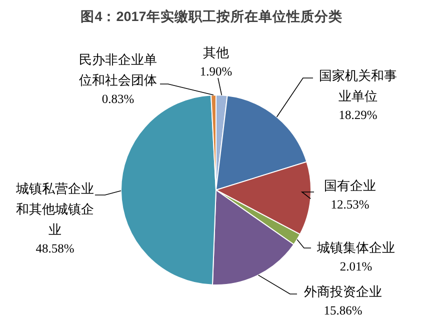  What do you see at coordinates (356, 267) in the screenshot?
I see `data-label: 2.01%` at bounding box center [356, 267].